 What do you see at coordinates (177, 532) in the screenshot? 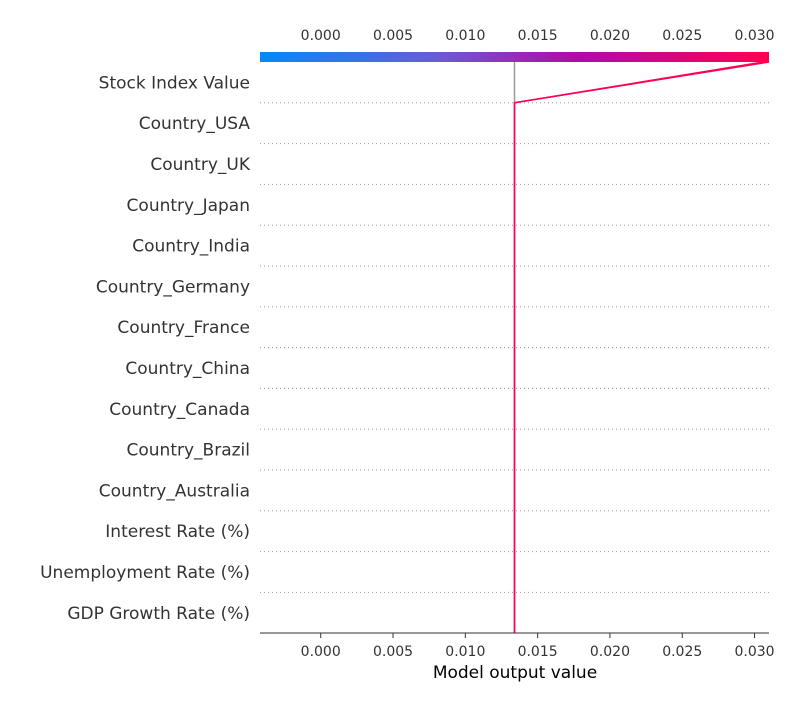
I see `feature-label: Interest Rate (%)` at bounding box center [177, 532].